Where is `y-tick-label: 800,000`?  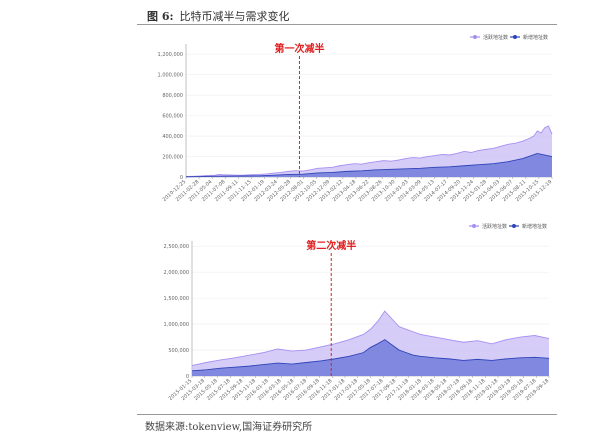
y-tick-label: 800,000 is located at coordinates (172, 96).